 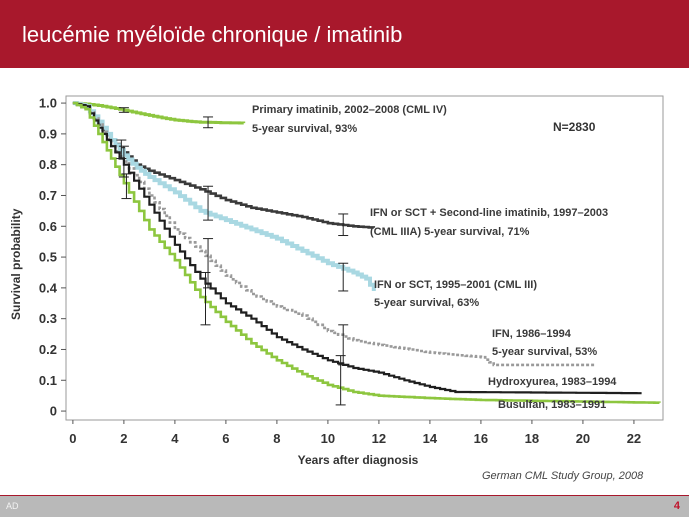 I want to click on y-tick-label: 0.2, so click(x=48, y=349).